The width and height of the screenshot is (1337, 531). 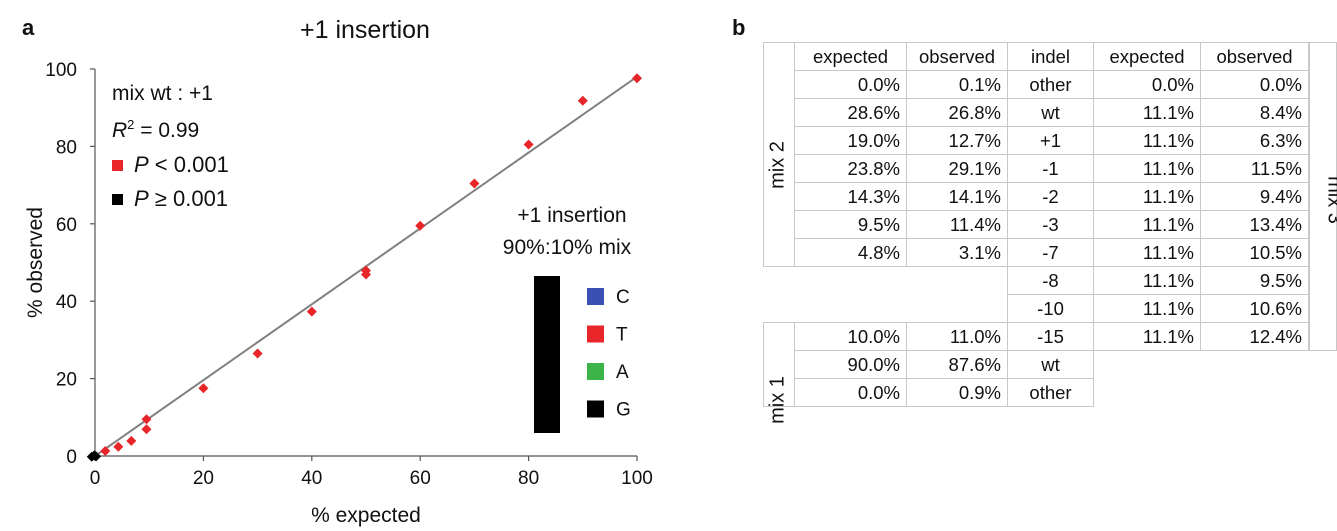 I want to click on y-axis-label: % observed, so click(x=35, y=262).